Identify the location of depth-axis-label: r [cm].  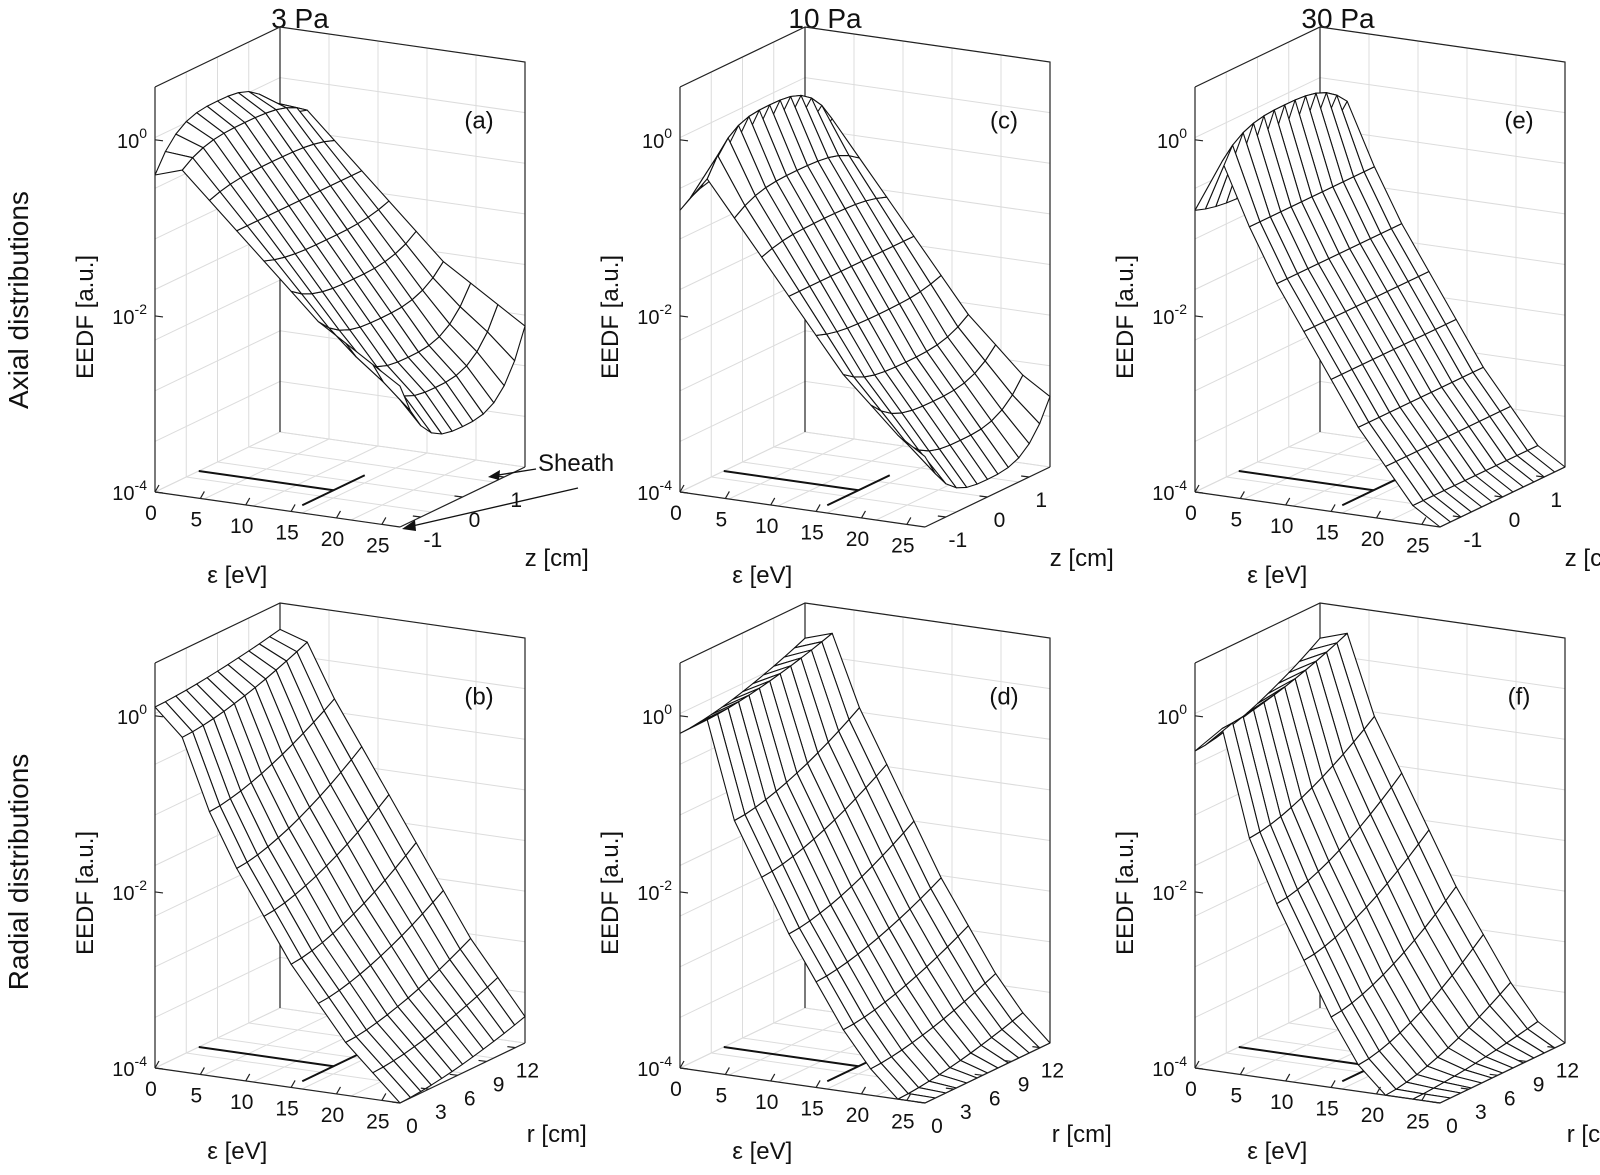
(557, 1134).